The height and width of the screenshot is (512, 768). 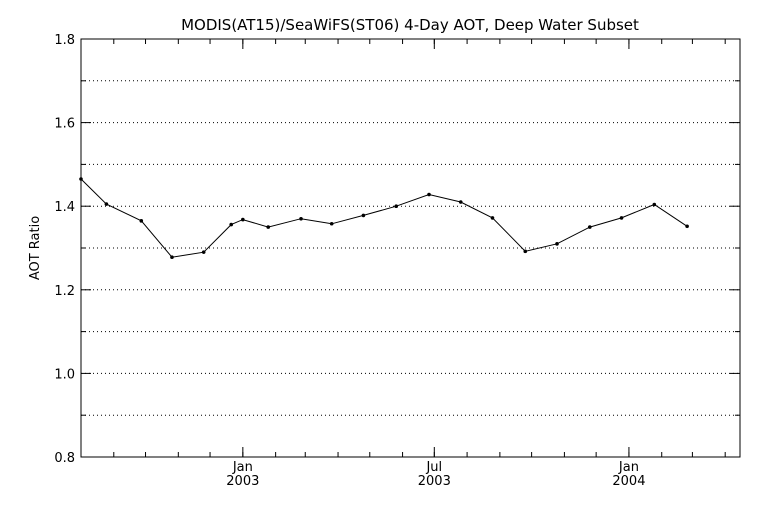 I want to click on x-tick-label-year: 2004, so click(x=628, y=481).